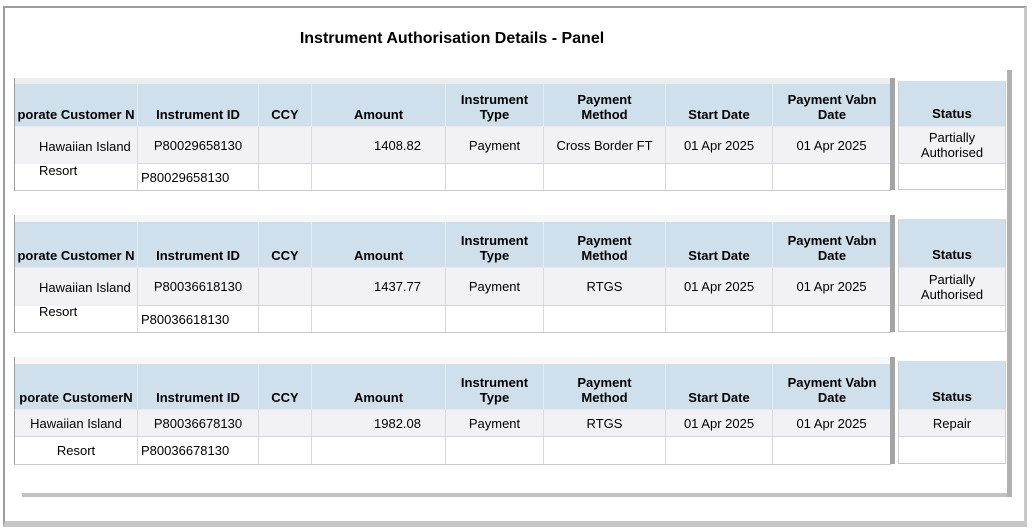 The image size is (1033, 530). I want to click on cell-amount: 1982.08, so click(379, 423).